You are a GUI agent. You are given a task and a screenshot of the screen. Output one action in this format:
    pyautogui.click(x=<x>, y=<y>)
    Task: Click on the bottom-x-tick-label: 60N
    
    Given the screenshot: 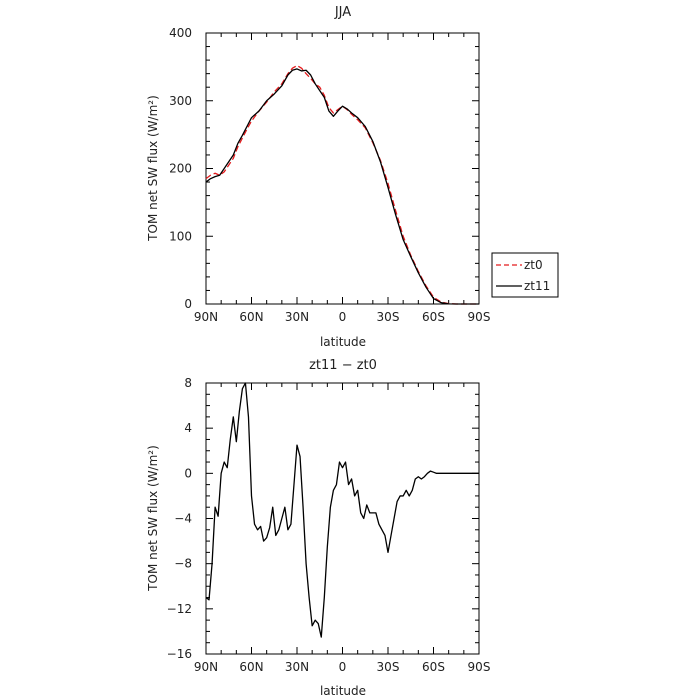 What is the action you would take?
    pyautogui.click(x=251, y=667)
    